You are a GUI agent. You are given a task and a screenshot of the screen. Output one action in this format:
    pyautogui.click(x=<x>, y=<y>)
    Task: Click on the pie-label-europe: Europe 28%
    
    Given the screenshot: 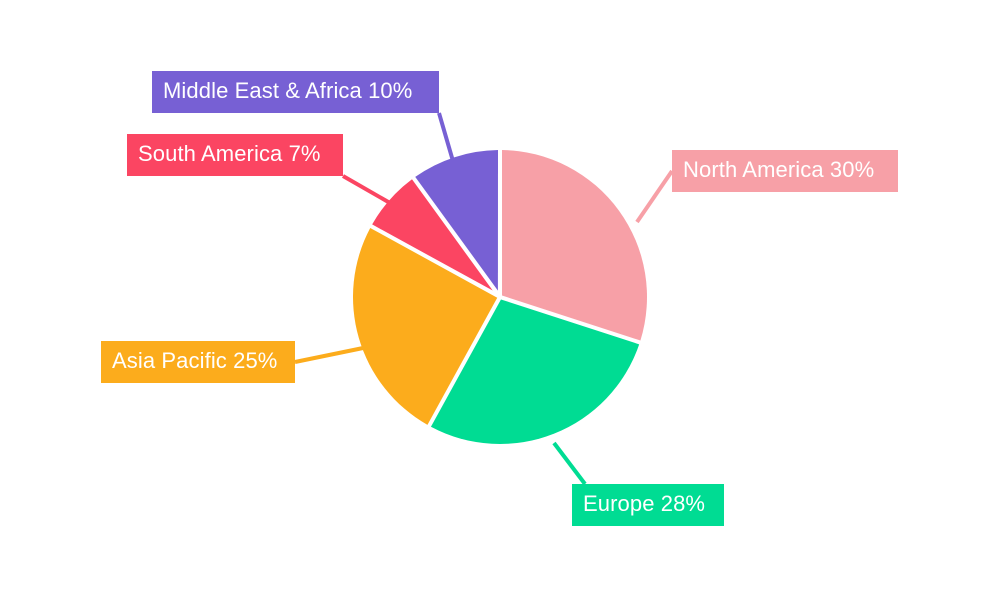 What is the action you would take?
    pyautogui.click(x=648, y=505)
    